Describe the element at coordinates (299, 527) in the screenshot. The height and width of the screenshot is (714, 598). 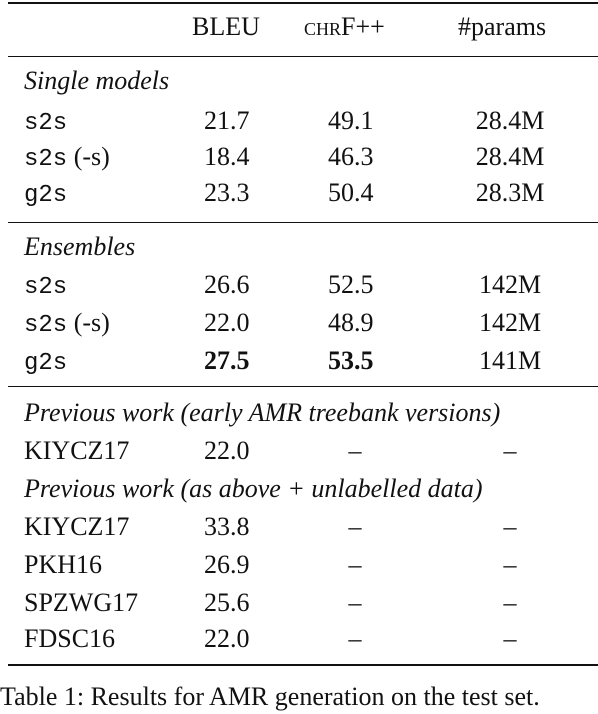
I see `table-row: KIYCZ17 33.8 – –` at that location.